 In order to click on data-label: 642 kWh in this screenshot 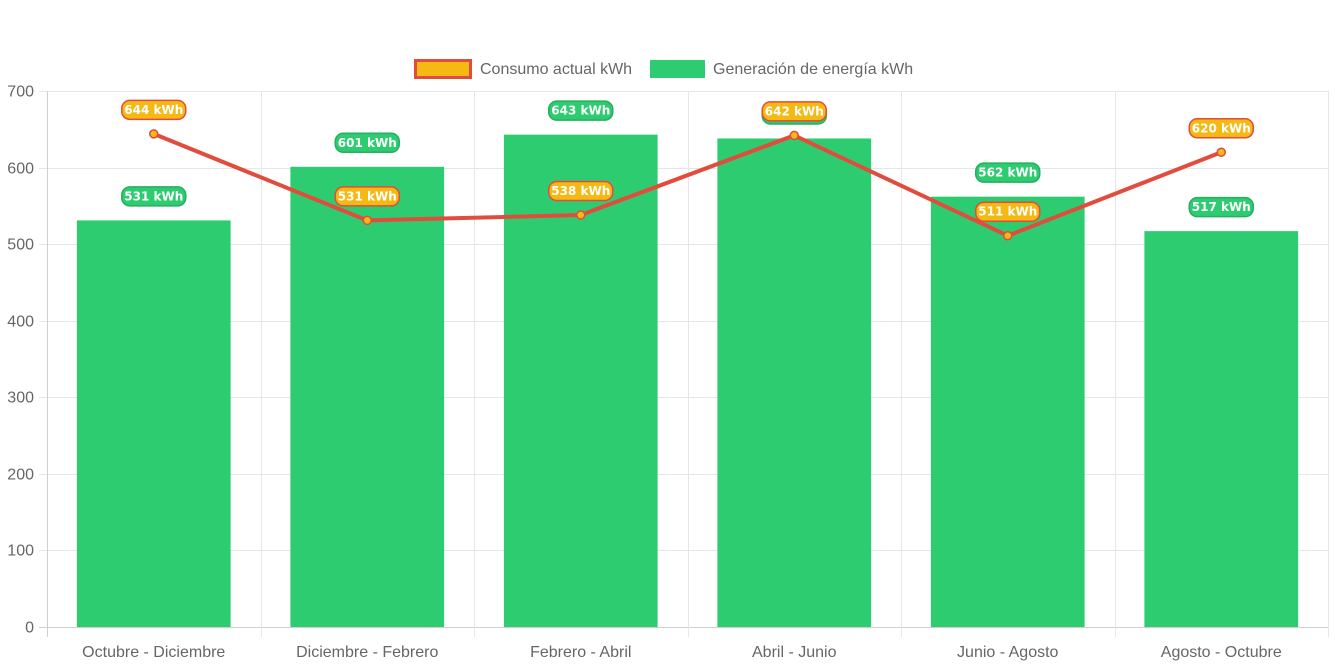, I will do `click(794, 111)`.